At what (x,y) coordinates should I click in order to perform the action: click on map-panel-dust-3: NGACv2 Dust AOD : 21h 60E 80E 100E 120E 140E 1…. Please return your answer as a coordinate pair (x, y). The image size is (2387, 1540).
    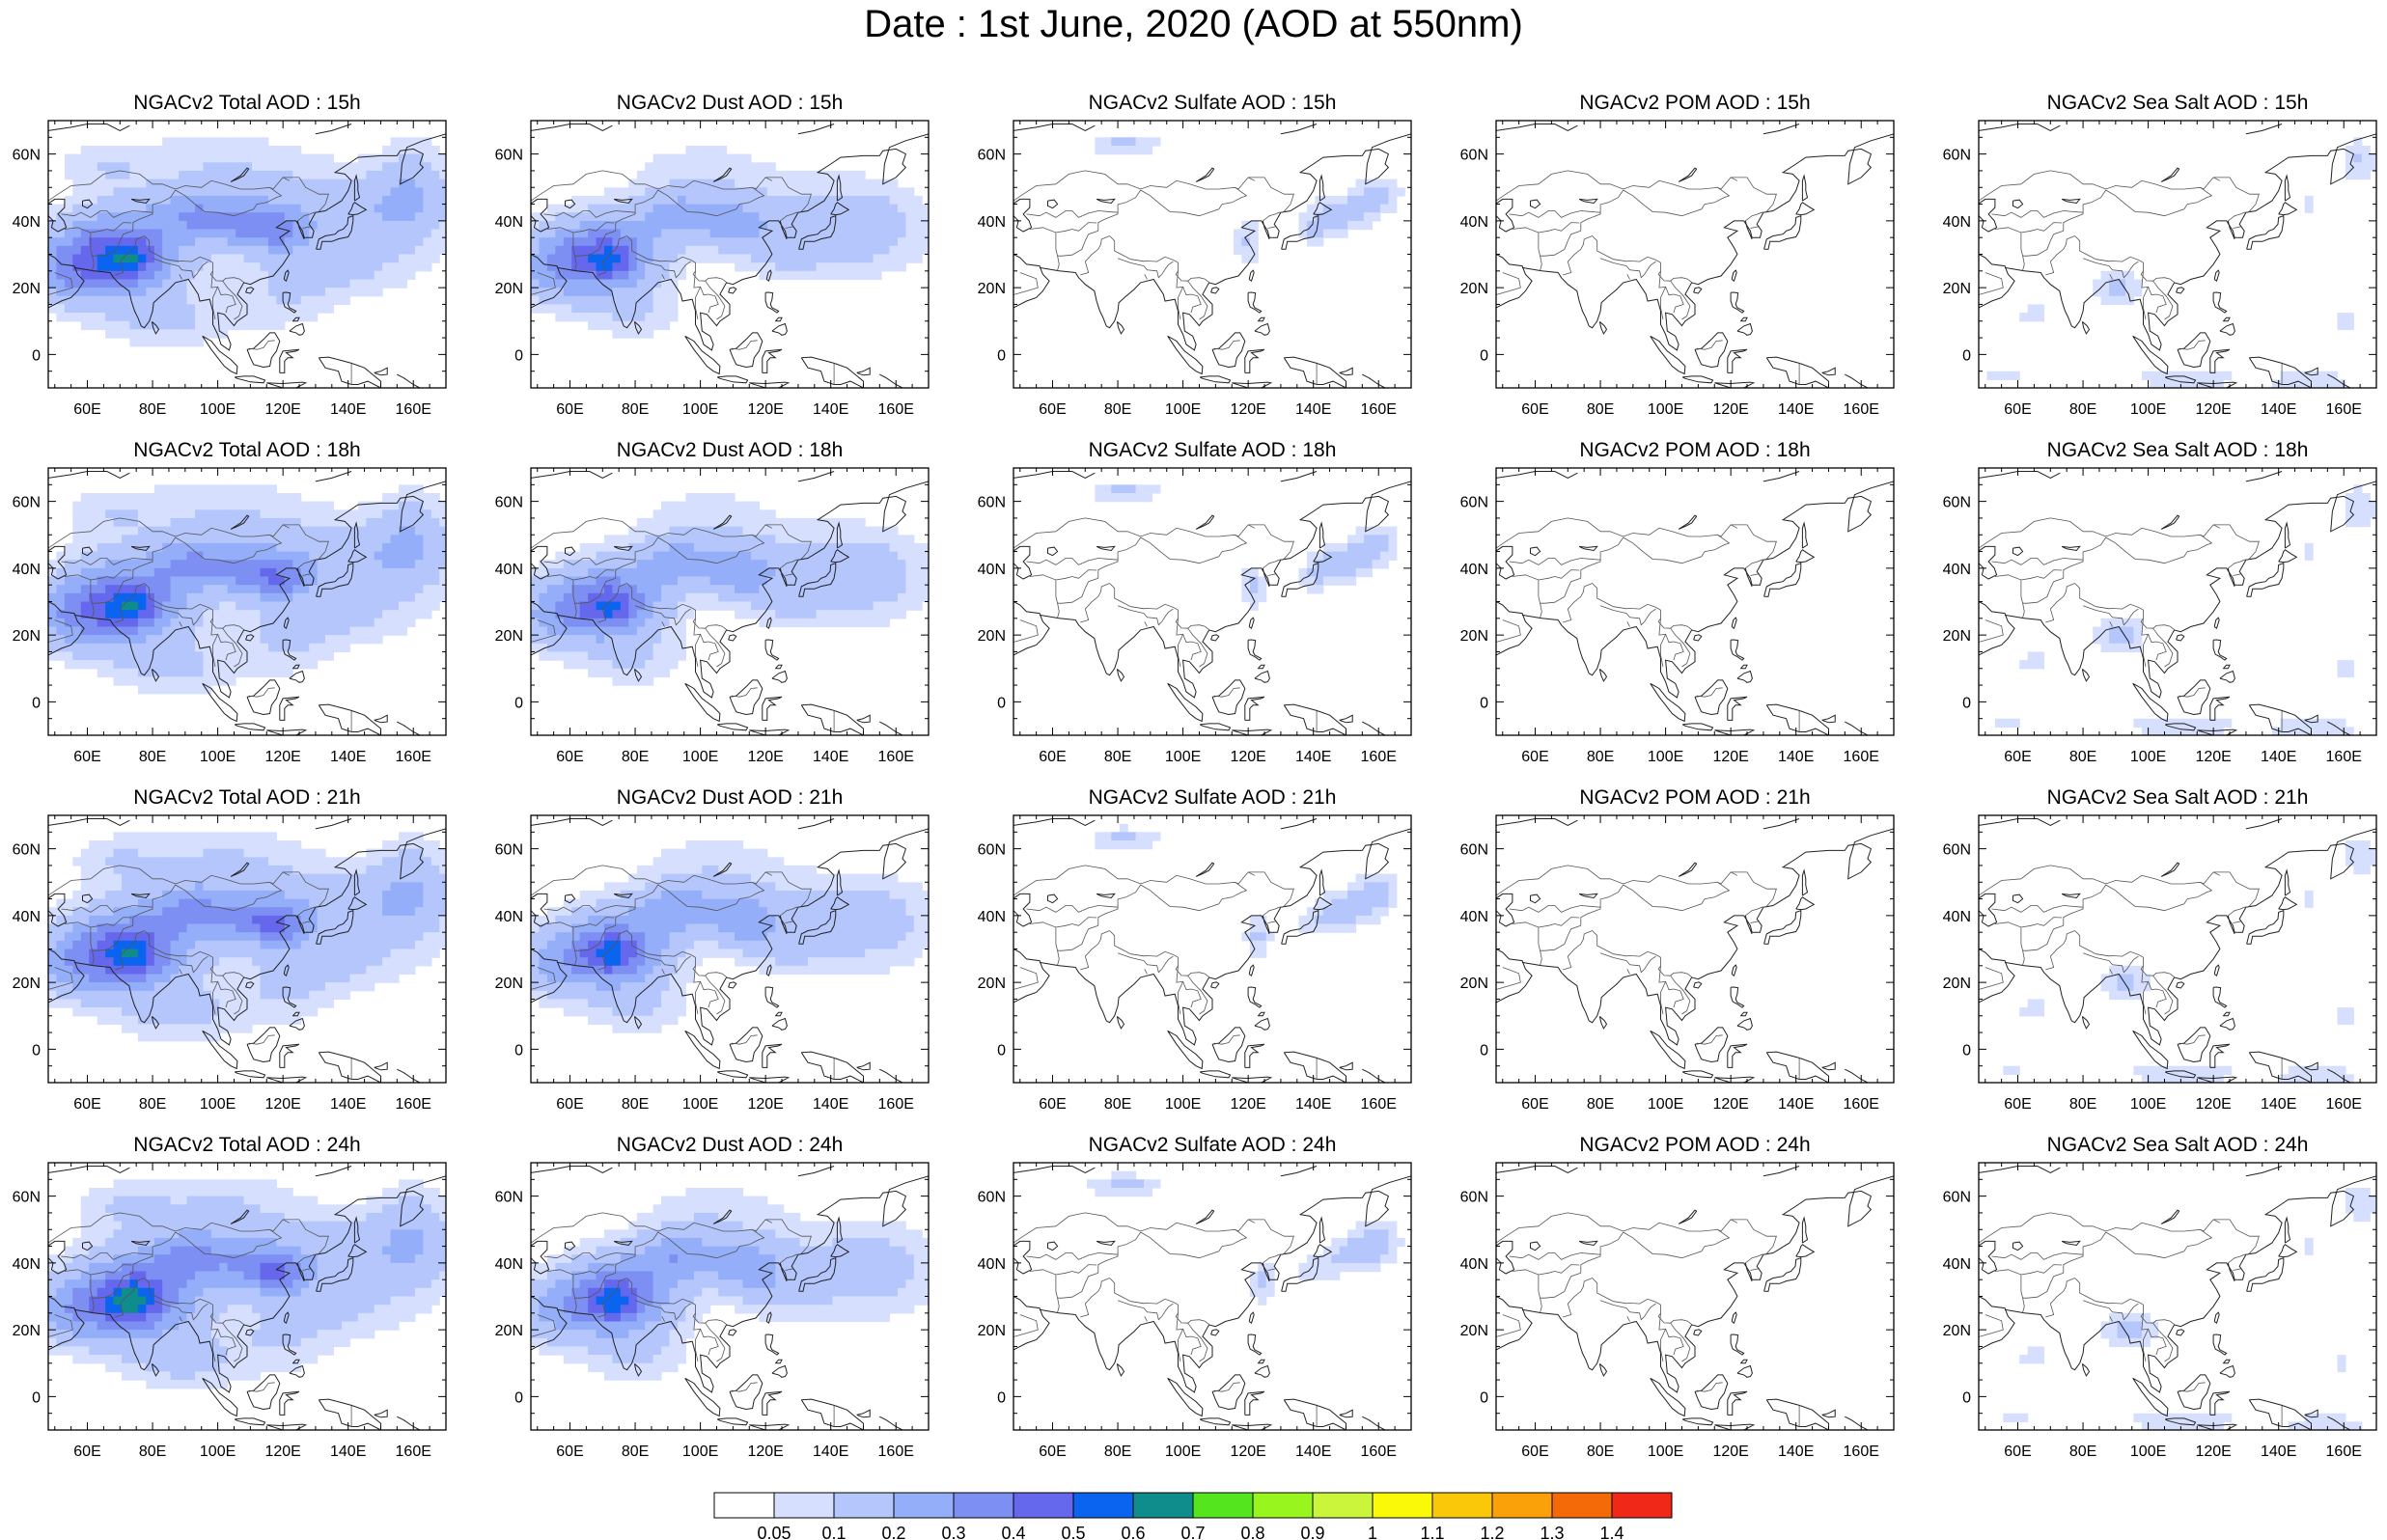
    Looking at the image, I should click on (712, 949).